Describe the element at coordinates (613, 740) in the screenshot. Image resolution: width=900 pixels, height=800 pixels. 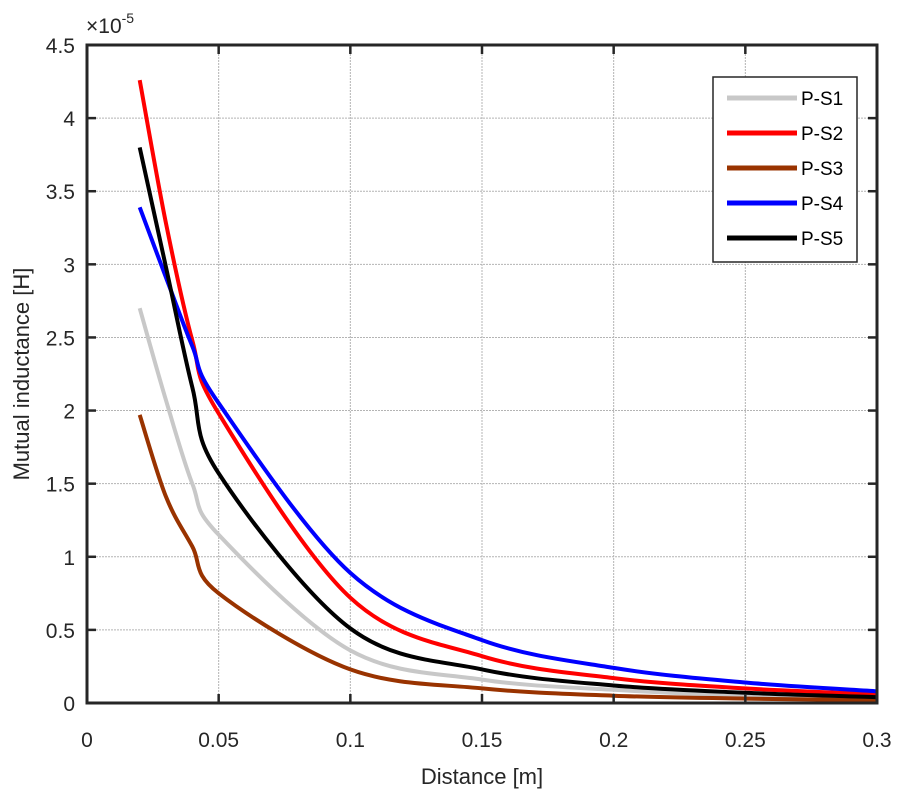
I see `x-tick-label: 0.2` at that location.